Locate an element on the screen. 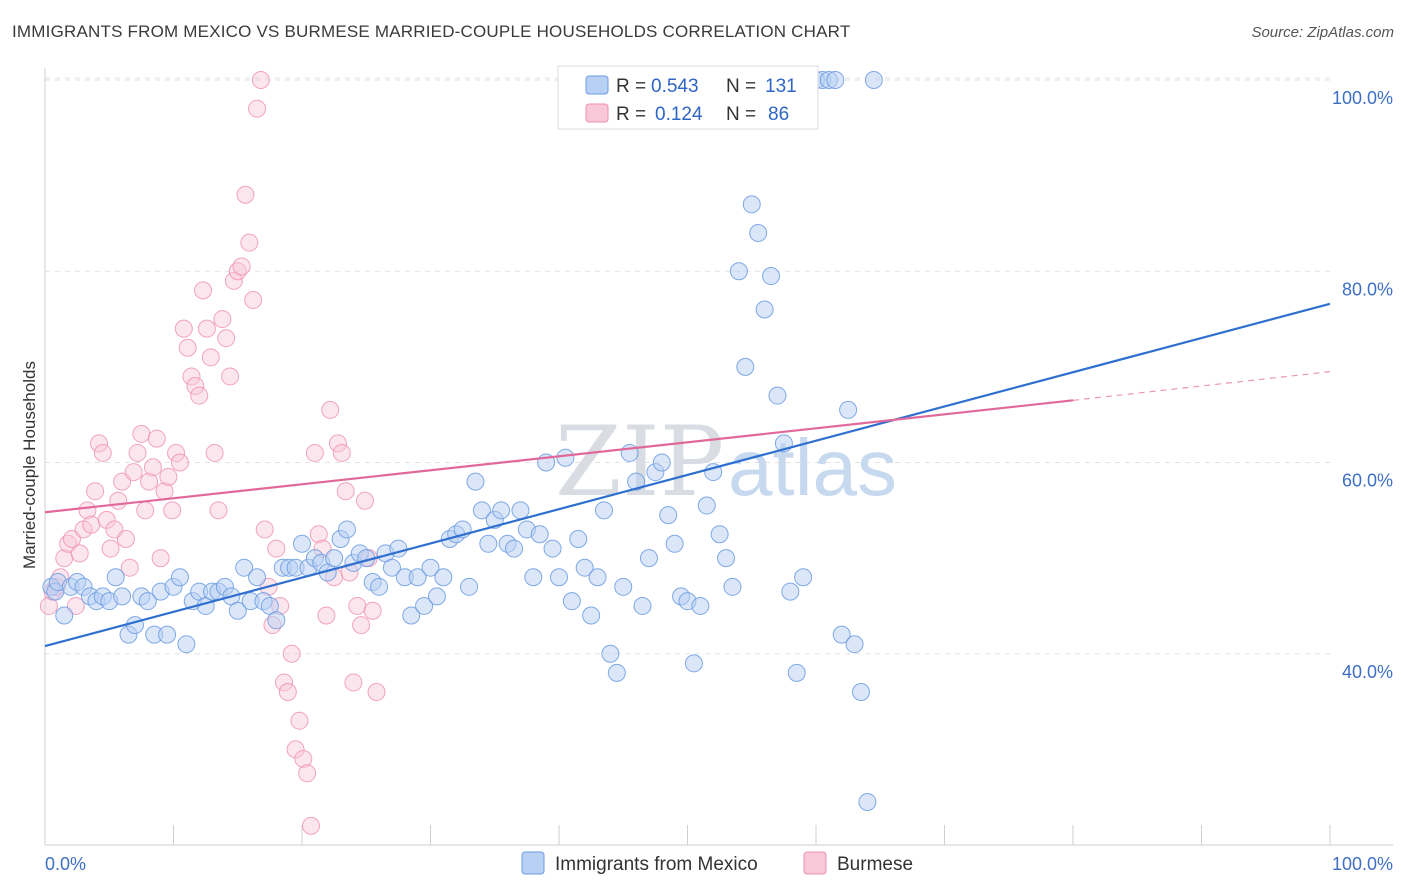 The image size is (1406, 892). bottom-legend-swatch-burmese is located at coordinates (815, 863).